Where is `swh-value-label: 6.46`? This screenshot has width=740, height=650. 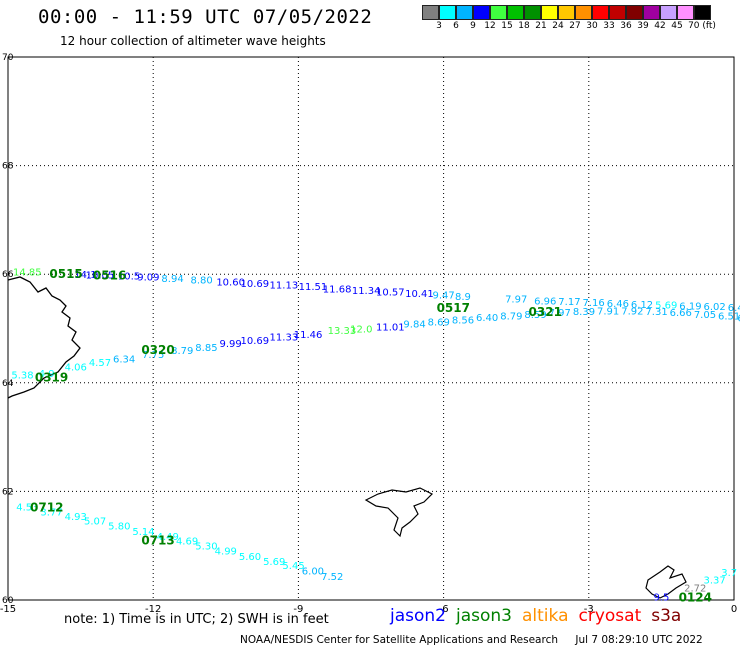 swh-value-label: 6.46 is located at coordinates (618, 304).